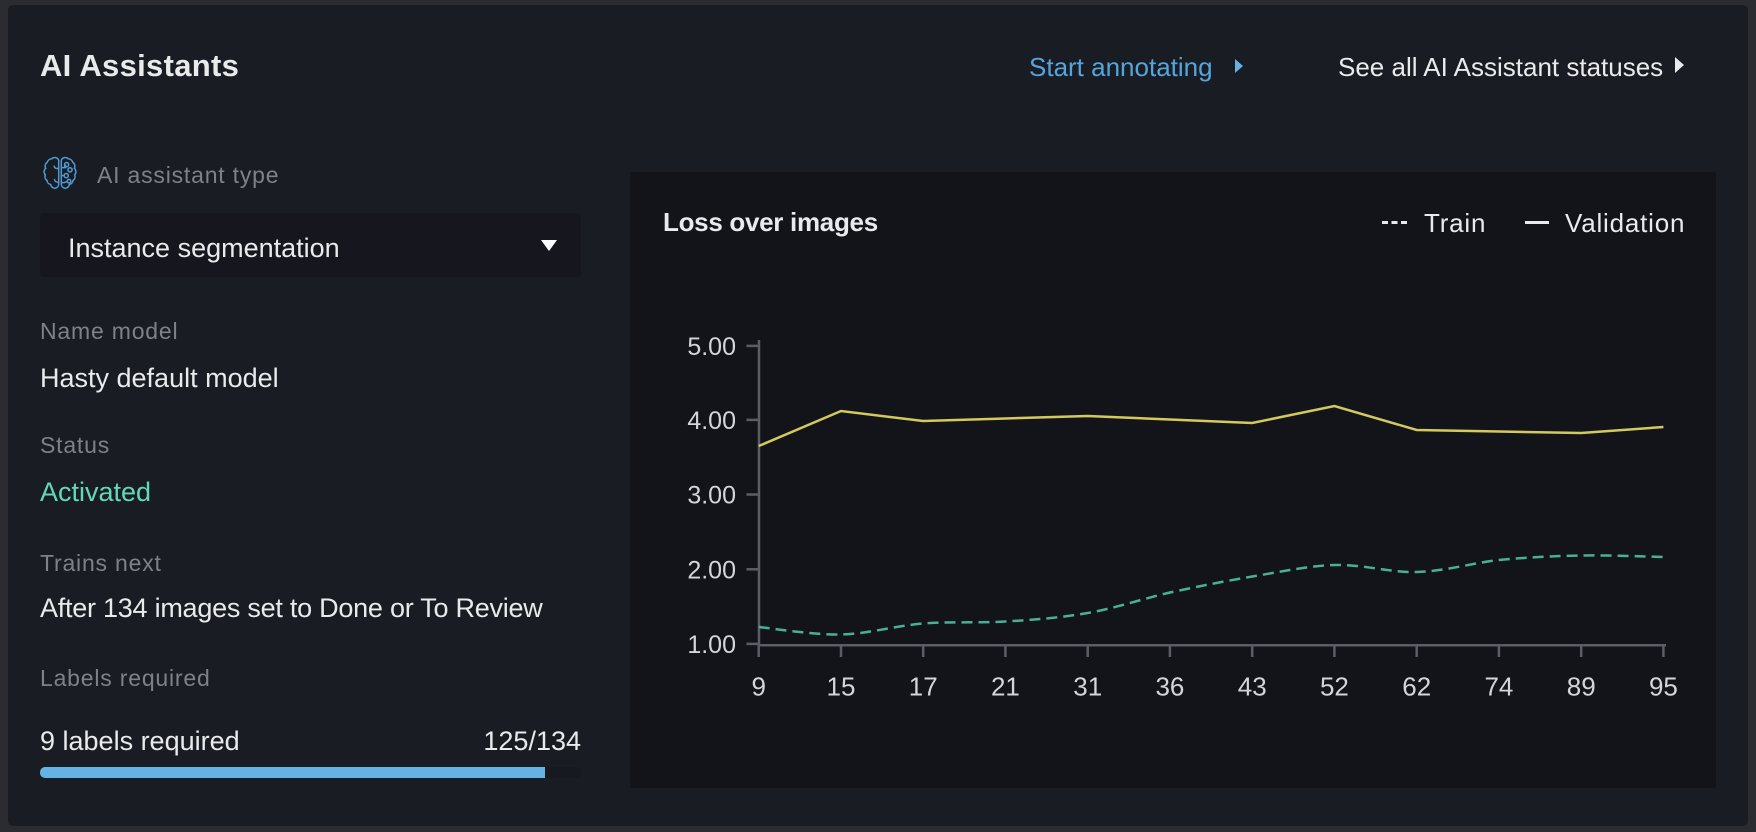  Describe the element at coordinates (711, 645) in the screenshot. I see `svg-text: 1.00` at that location.